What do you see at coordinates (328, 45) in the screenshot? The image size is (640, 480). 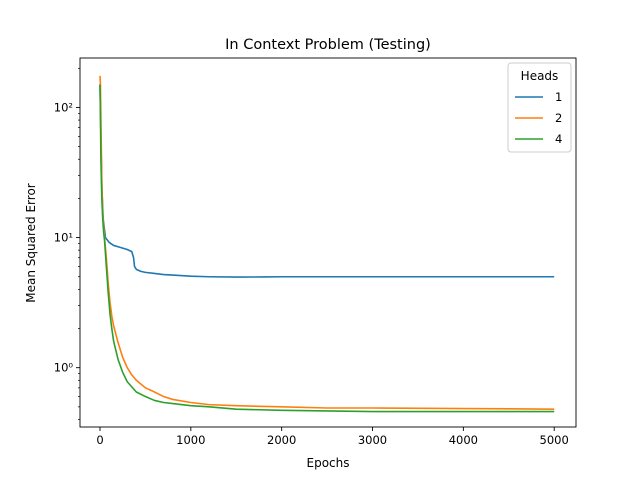 I see `chart-title: In Context Problem (Testing)` at bounding box center [328, 45].